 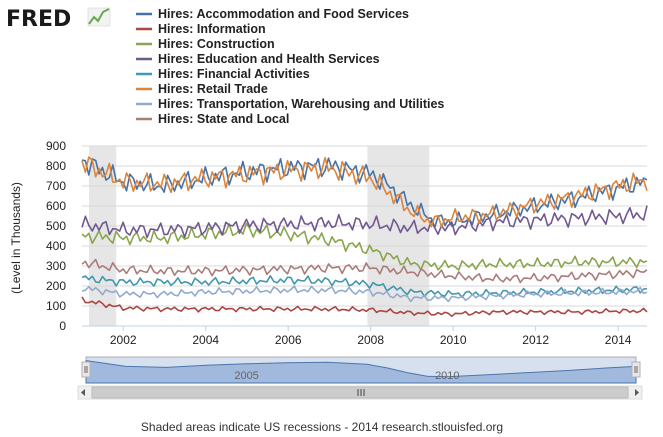 I want to click on y-tick-label-4: 400, so click(x=56, y=246).